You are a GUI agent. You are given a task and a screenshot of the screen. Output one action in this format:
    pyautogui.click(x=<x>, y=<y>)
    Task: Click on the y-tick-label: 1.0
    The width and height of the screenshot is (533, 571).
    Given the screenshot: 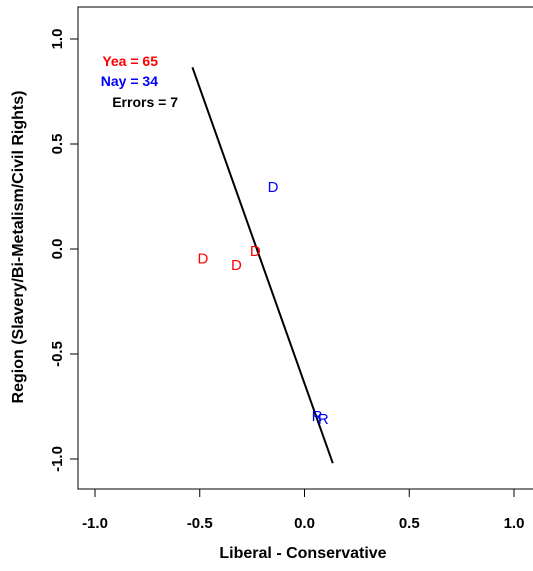 What is the action you would take?
    pyautogui.click(x=57, y=39)
    